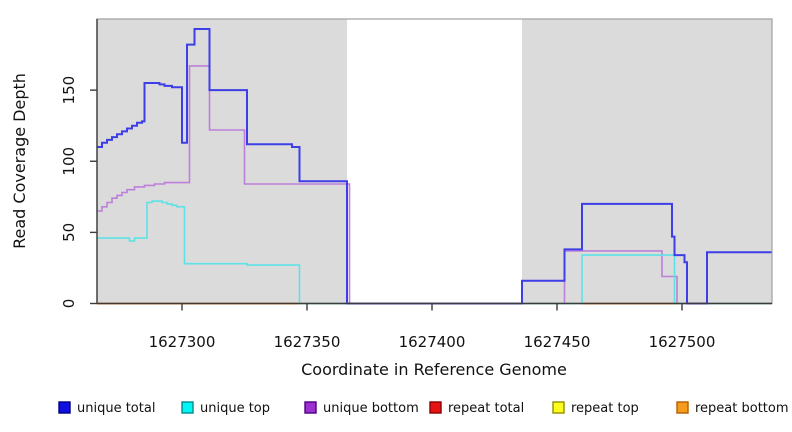 The image size is (792, 432). Describe the element at coordinates (682, 407) in the screenshot. I see `legend-swatch-repeat-bottom` at that location.